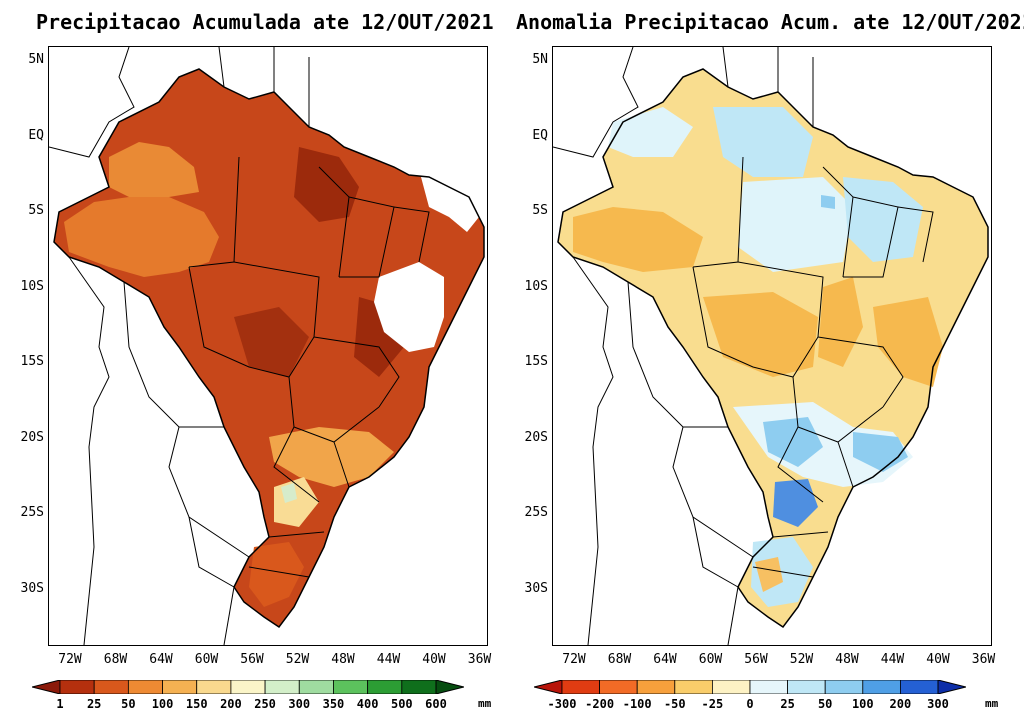  Describe the element at coordinates (637, 704) in the screenshot. I see `colorbar-label: -100` at that location.